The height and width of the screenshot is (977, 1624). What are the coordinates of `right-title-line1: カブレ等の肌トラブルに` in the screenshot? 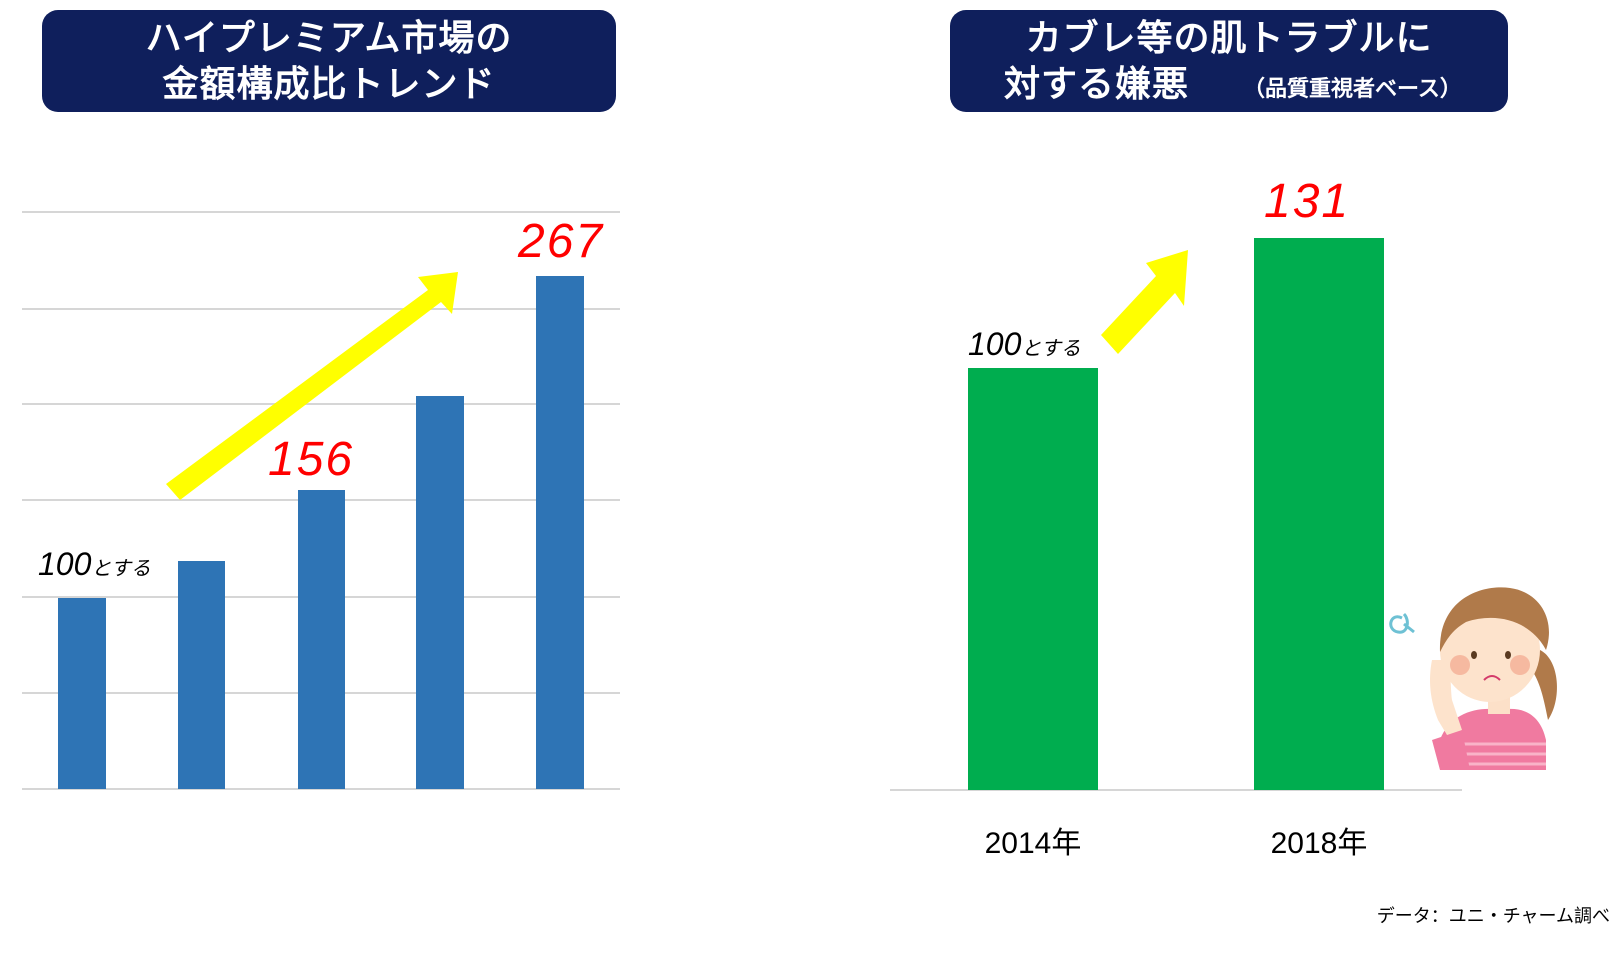 It's located at (1229, 38).